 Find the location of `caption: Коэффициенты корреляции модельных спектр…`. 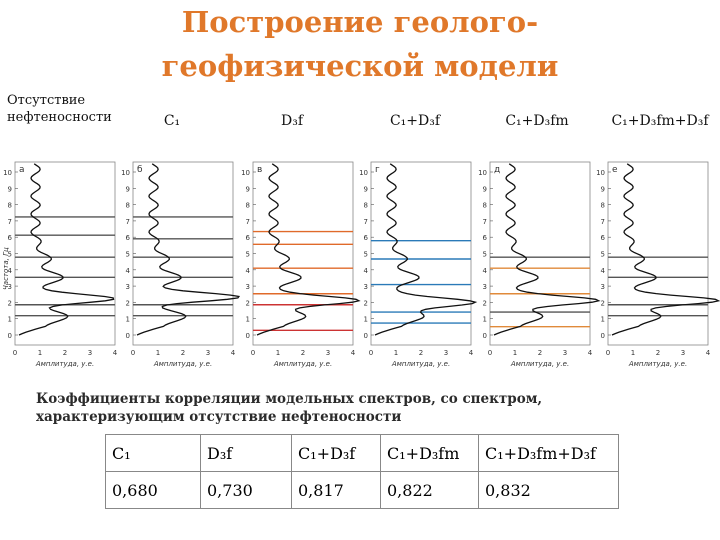

caption: Коэффициенты корреляции модельных спектр… is located at coordinates (336, 408).